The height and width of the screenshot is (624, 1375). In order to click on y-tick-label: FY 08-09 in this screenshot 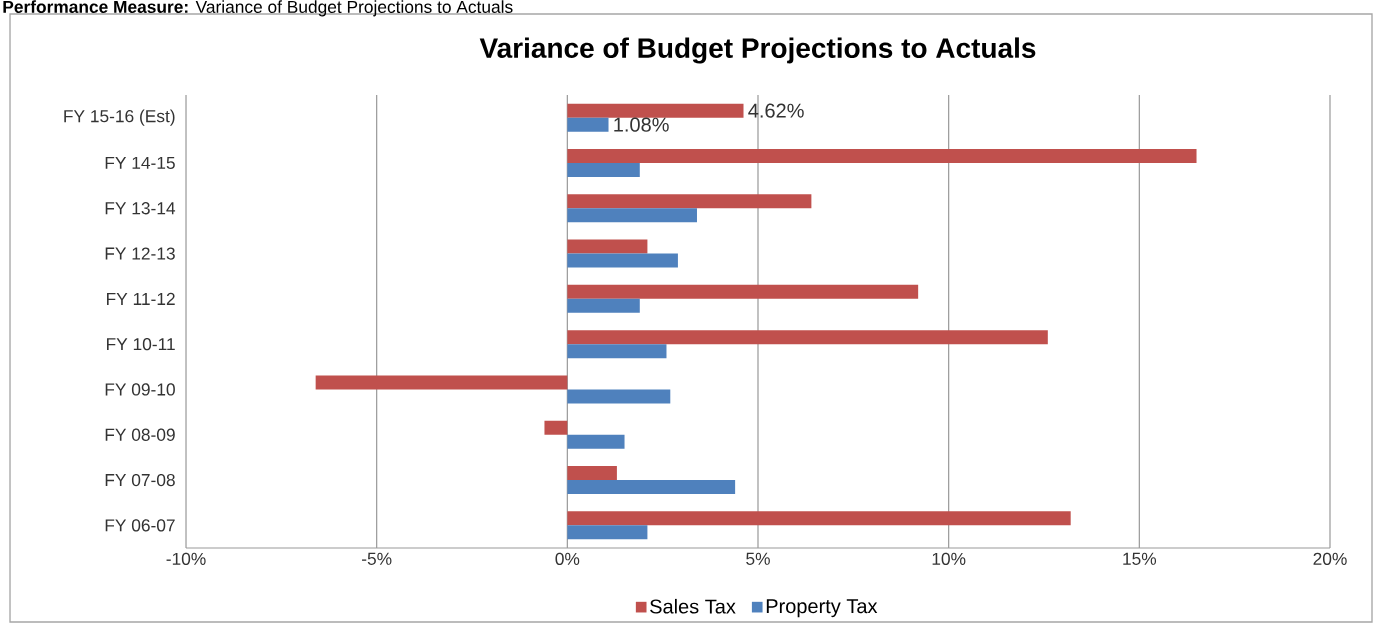, I will do `click(140, 434)`.